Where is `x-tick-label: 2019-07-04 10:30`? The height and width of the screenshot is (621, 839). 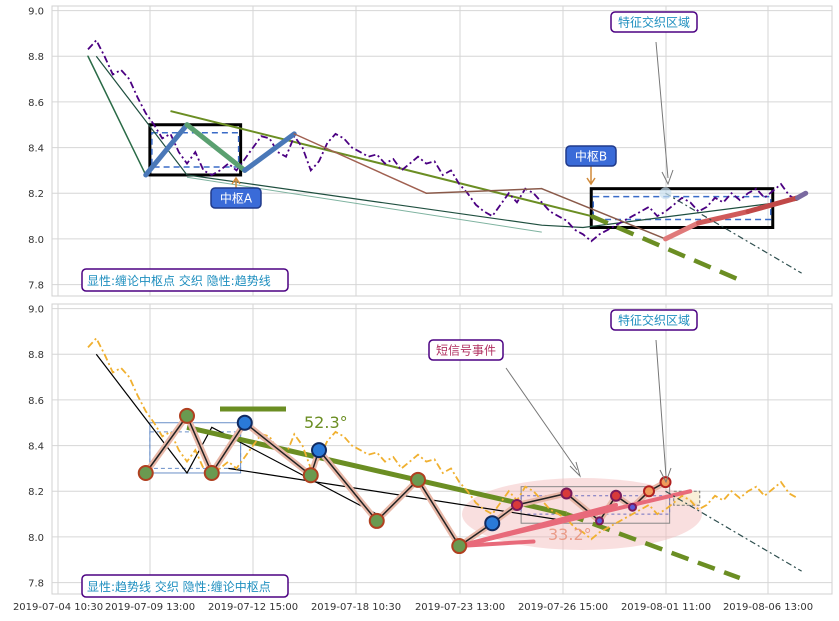 x-tick-label: 2019-07-04 10:30 is located at coordinates (58, 607).